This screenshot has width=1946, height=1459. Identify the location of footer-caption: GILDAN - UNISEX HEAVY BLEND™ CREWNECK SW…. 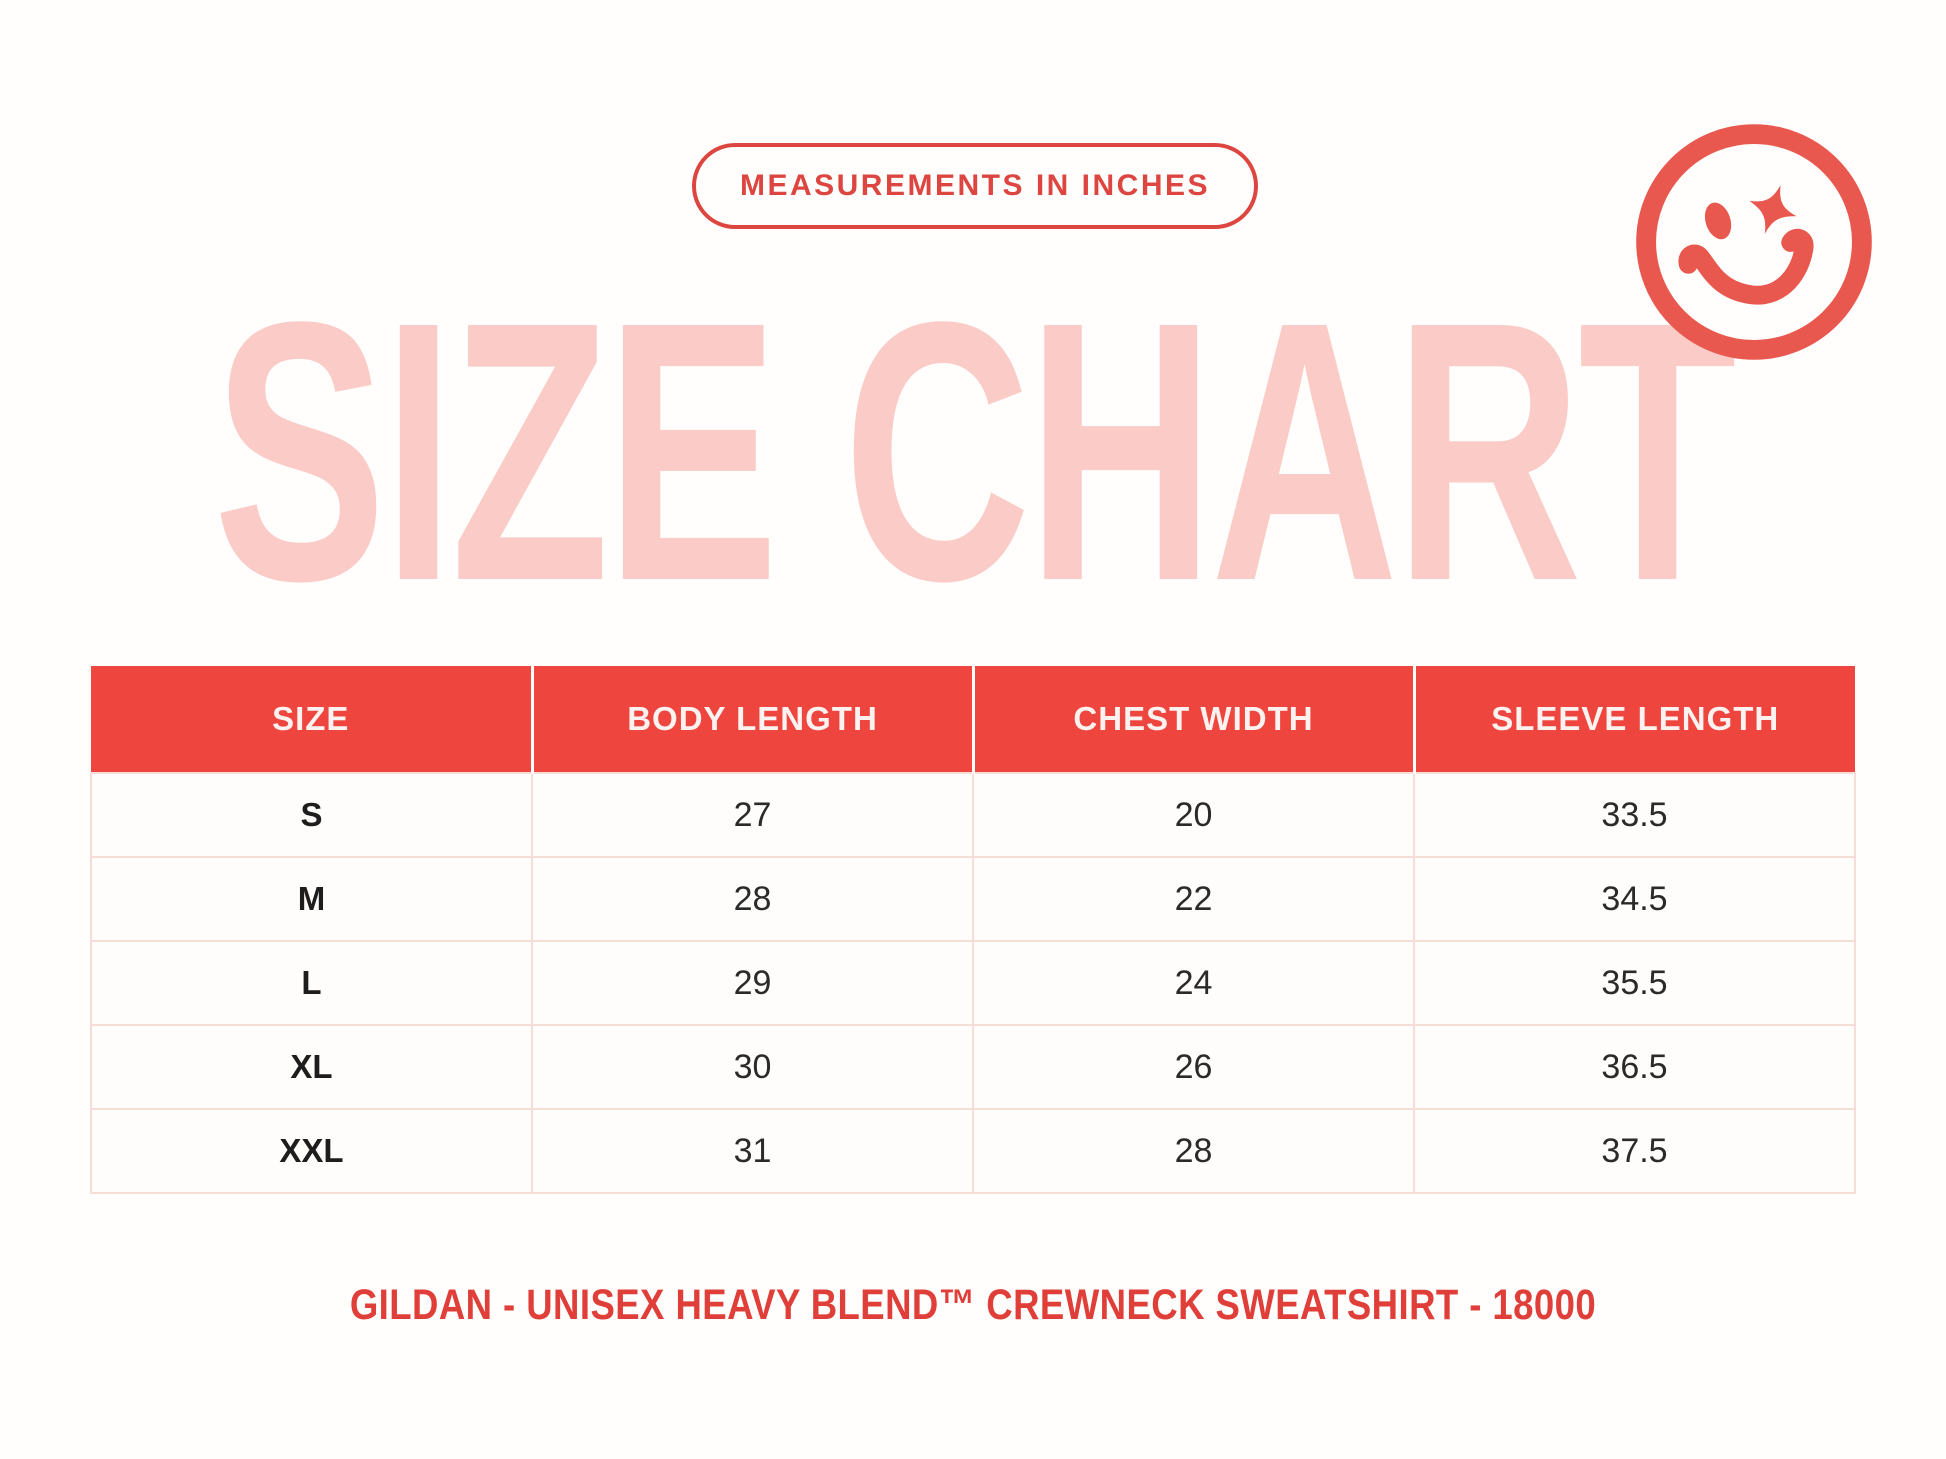
(973, 1305).